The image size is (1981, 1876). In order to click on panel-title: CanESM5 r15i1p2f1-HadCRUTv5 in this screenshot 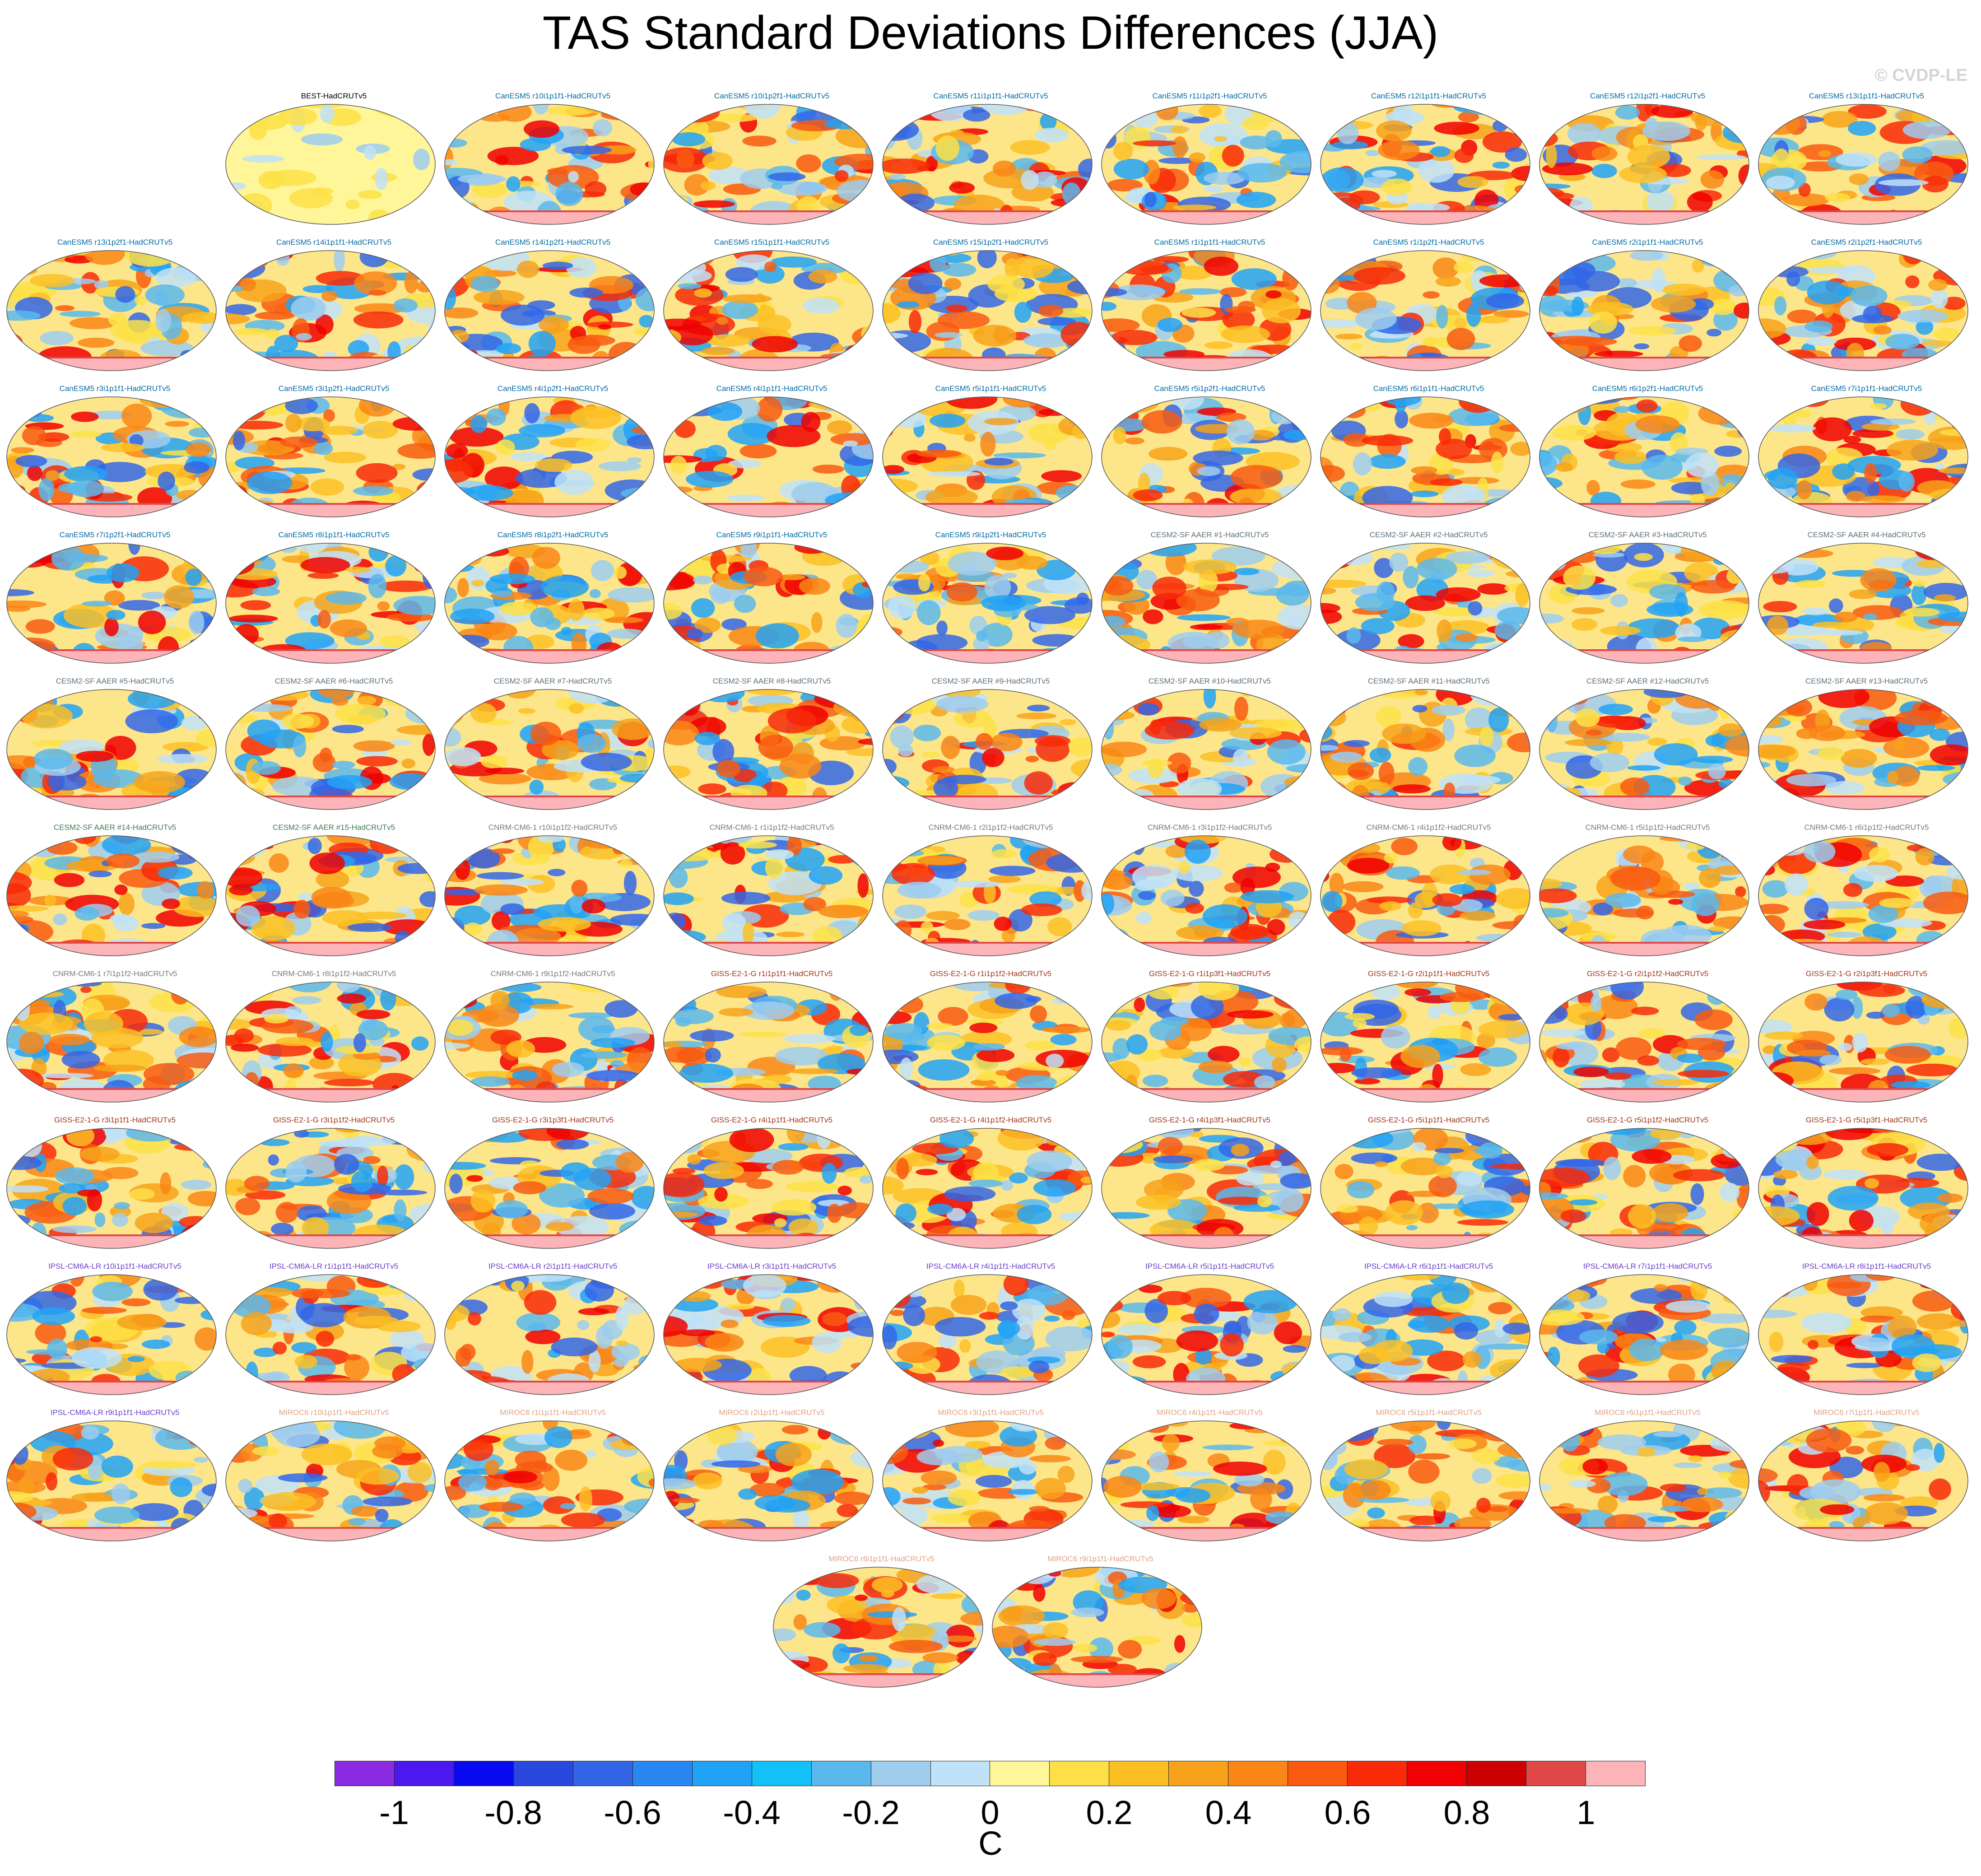, I will do `click(991, 242)`.